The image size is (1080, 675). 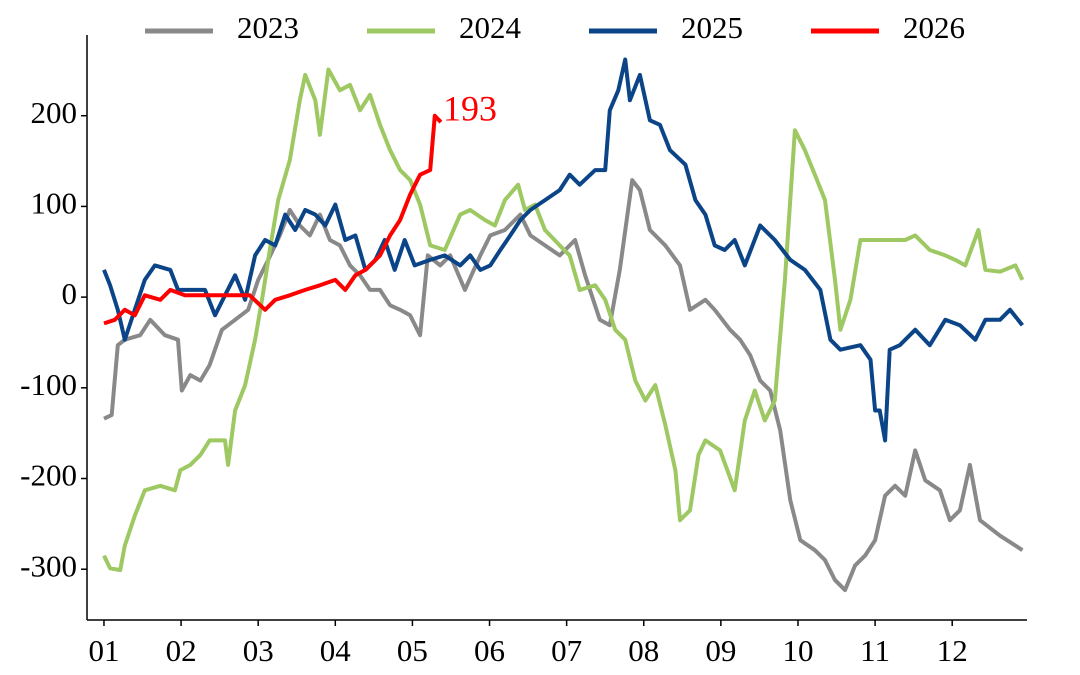 I want to click on y-tick-label: -200, so click(x=48, y=475).